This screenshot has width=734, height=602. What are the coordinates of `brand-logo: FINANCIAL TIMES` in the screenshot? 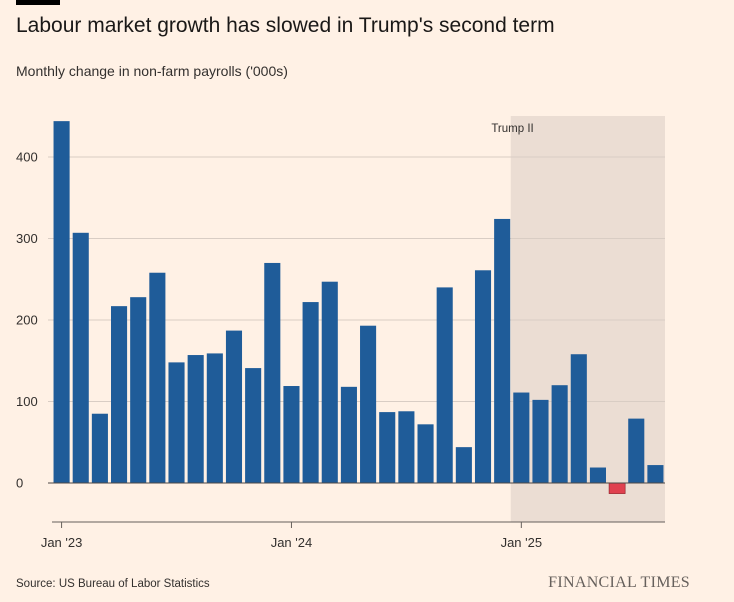 It's located at (619, 582).